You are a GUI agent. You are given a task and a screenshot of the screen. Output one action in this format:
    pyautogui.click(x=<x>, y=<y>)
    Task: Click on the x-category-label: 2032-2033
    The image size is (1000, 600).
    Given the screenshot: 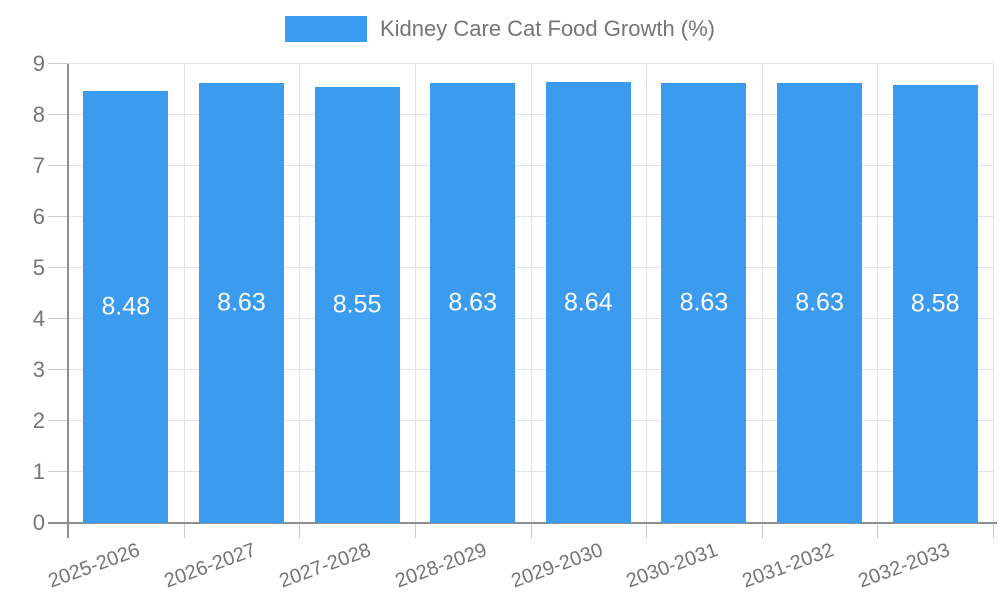 What is the action you would take?
    pyautogui.click(x=903, y=566)
    